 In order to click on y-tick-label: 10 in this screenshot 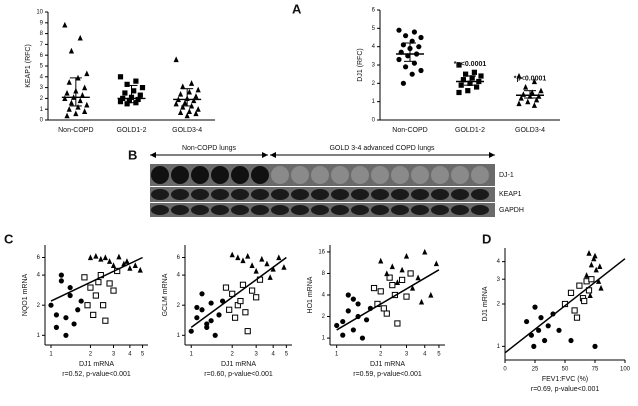, I will do `click(39, 13)`.